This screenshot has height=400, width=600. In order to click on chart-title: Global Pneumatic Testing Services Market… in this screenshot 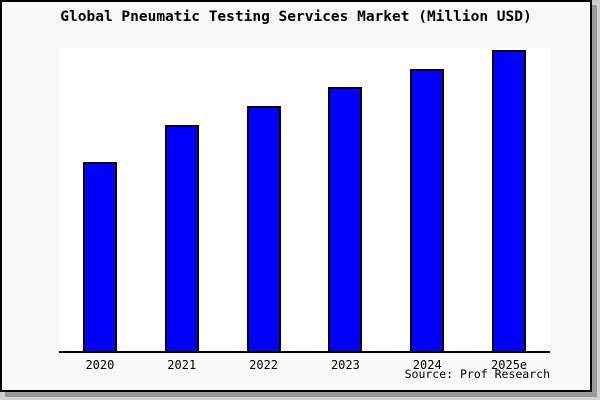, I will do `click(296, 17)`.